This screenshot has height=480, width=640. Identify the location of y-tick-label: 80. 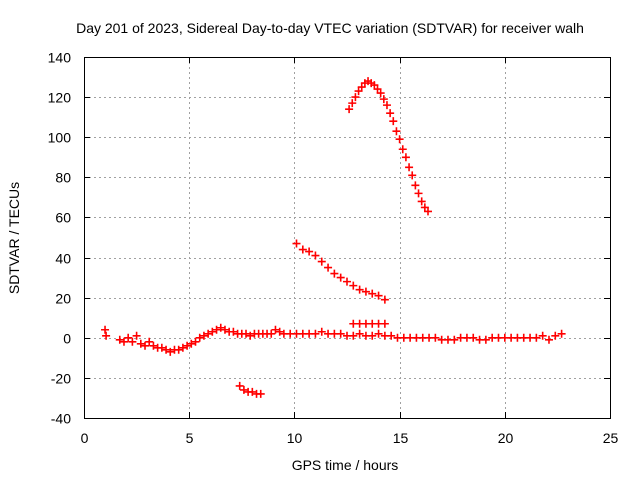
(63, 178).